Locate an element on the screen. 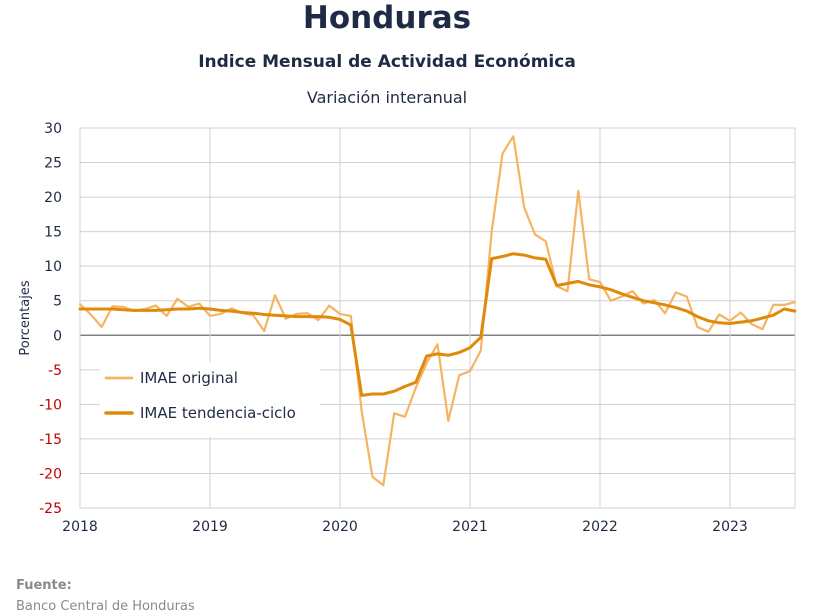  y-tick-label: -5 is located at coordinates (55, 371).